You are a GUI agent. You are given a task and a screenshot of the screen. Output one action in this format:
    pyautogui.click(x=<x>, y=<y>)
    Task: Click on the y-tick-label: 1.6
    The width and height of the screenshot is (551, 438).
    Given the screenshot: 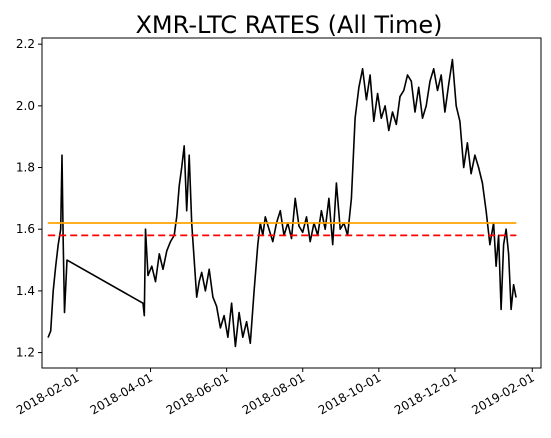 What is the action you would take?
    pyautogui.click(x=25, y=229)
    